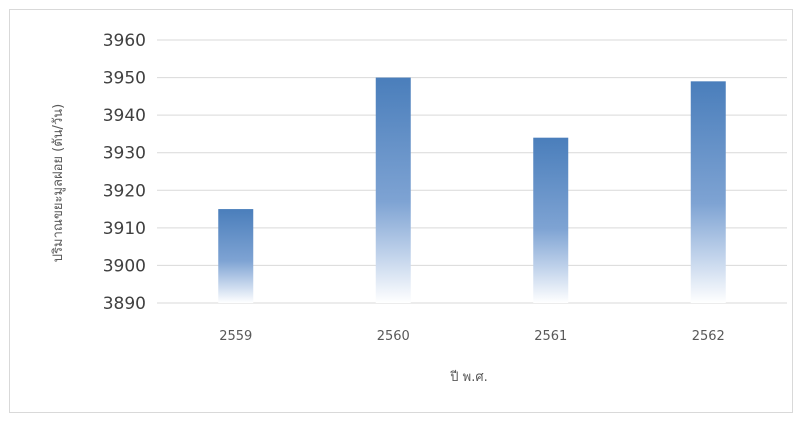 This screenshot has width=802, height=421. Describe the element at coordinates (708, 336) in the screenshot. I see `x-tick-label: 2562` at that location.